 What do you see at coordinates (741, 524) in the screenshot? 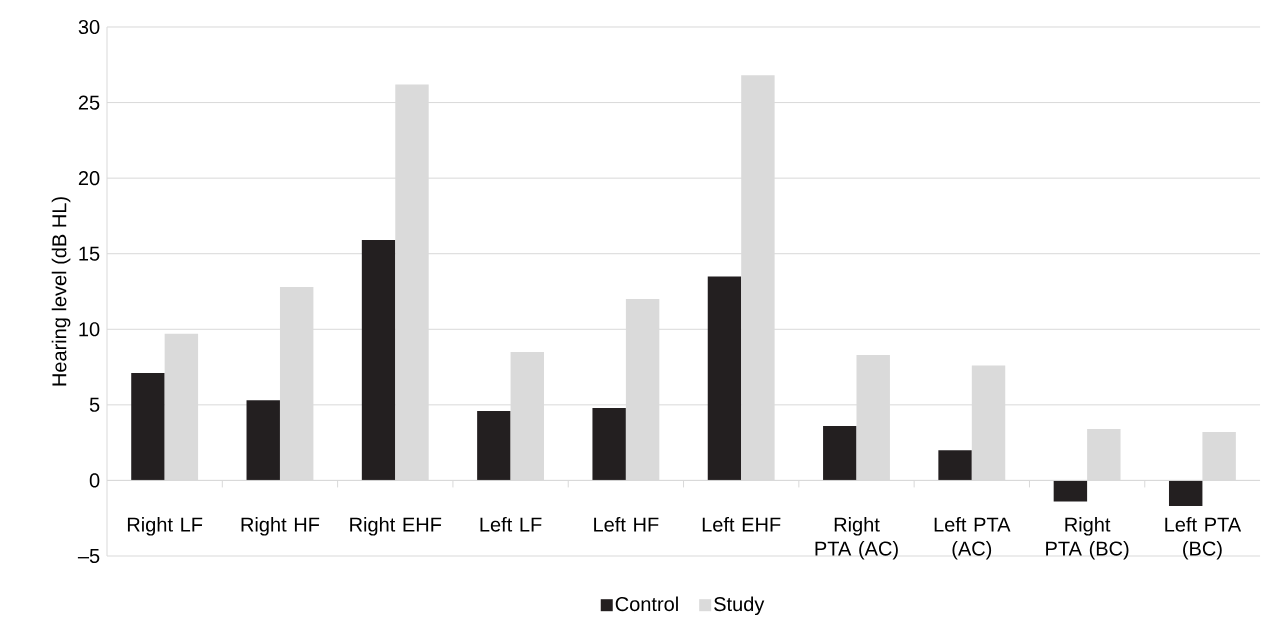
I see `x-tick-label: Left EHF` at bounding box center [741, 524].